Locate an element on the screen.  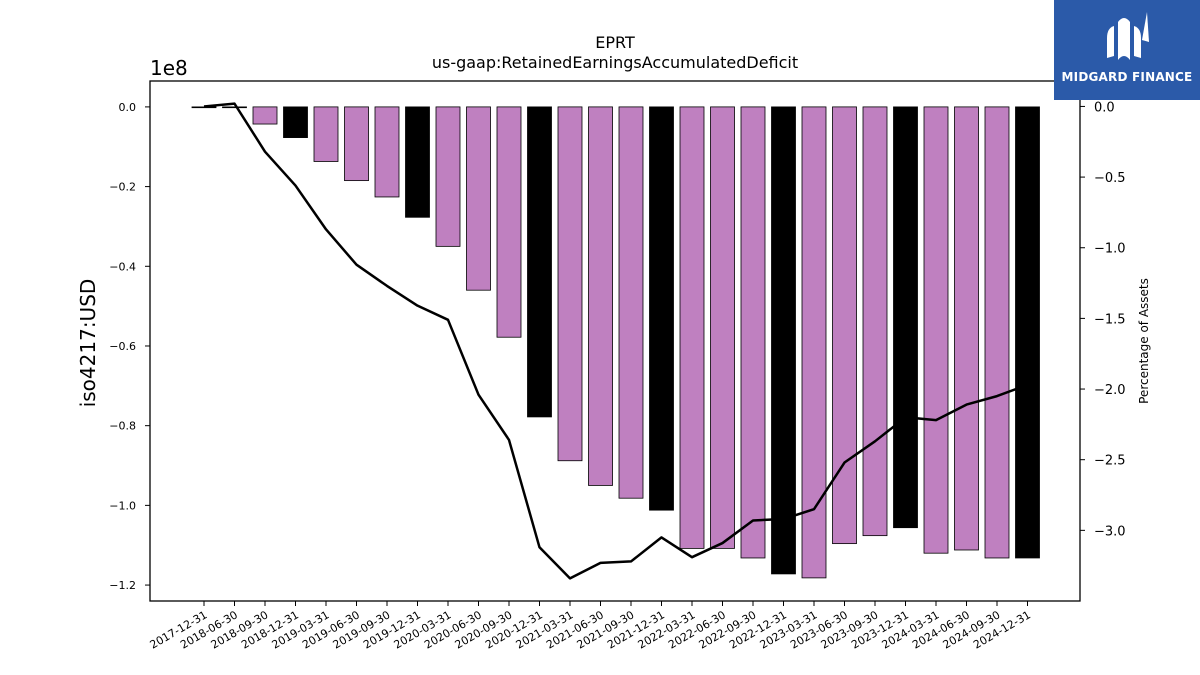
y-tick-label: −1.2 is located at coordinates (122, 585).